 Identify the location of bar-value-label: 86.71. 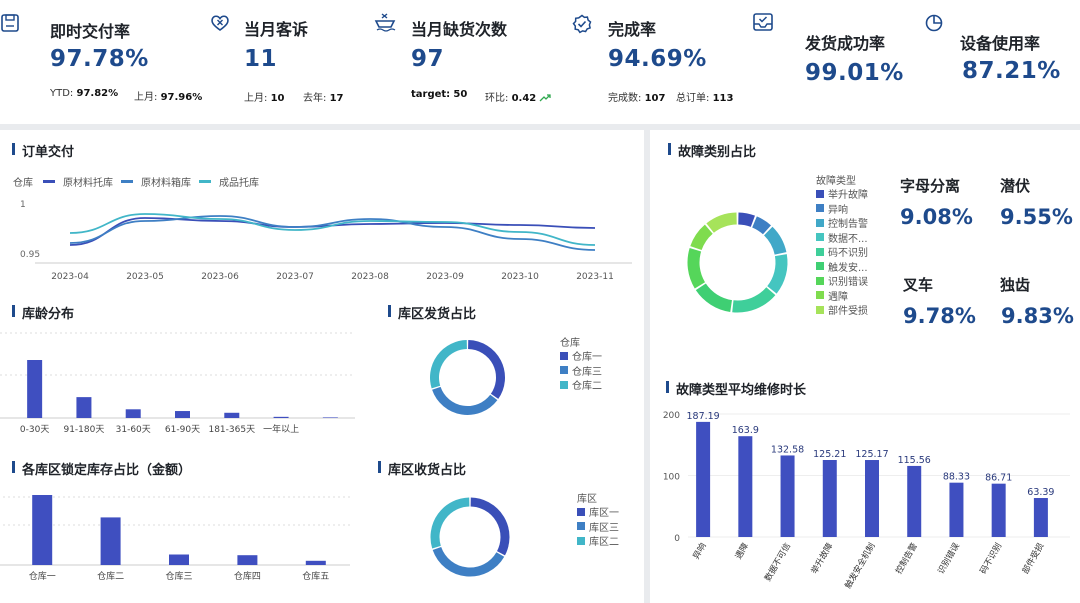
(998, 478).